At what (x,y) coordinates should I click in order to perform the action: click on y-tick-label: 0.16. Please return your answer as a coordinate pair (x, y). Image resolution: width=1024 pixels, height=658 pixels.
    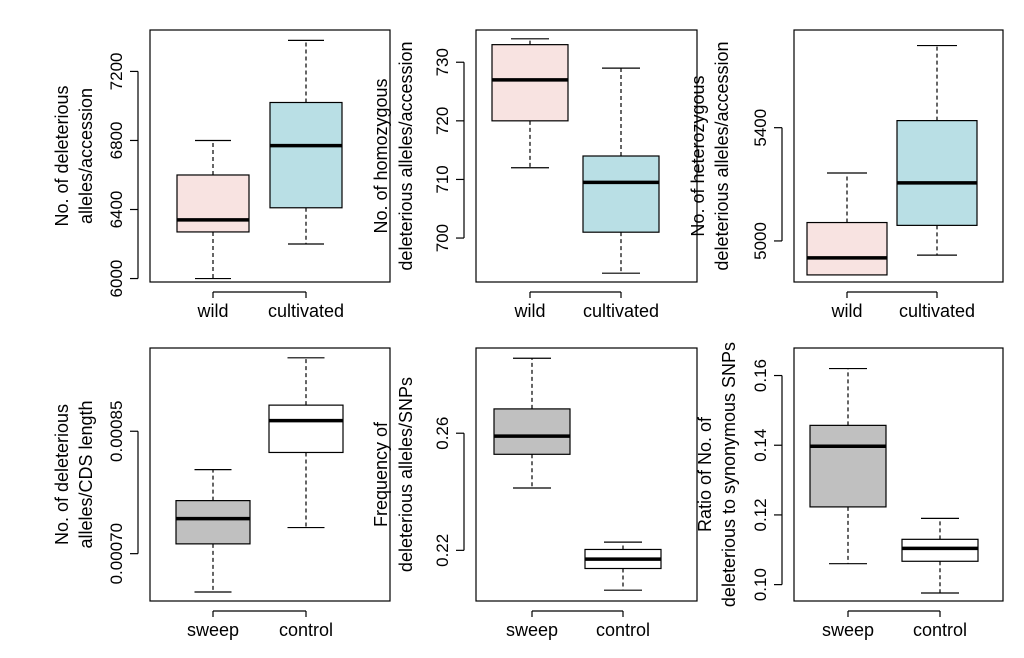
    Looking at the image, I should click on (760, 375).